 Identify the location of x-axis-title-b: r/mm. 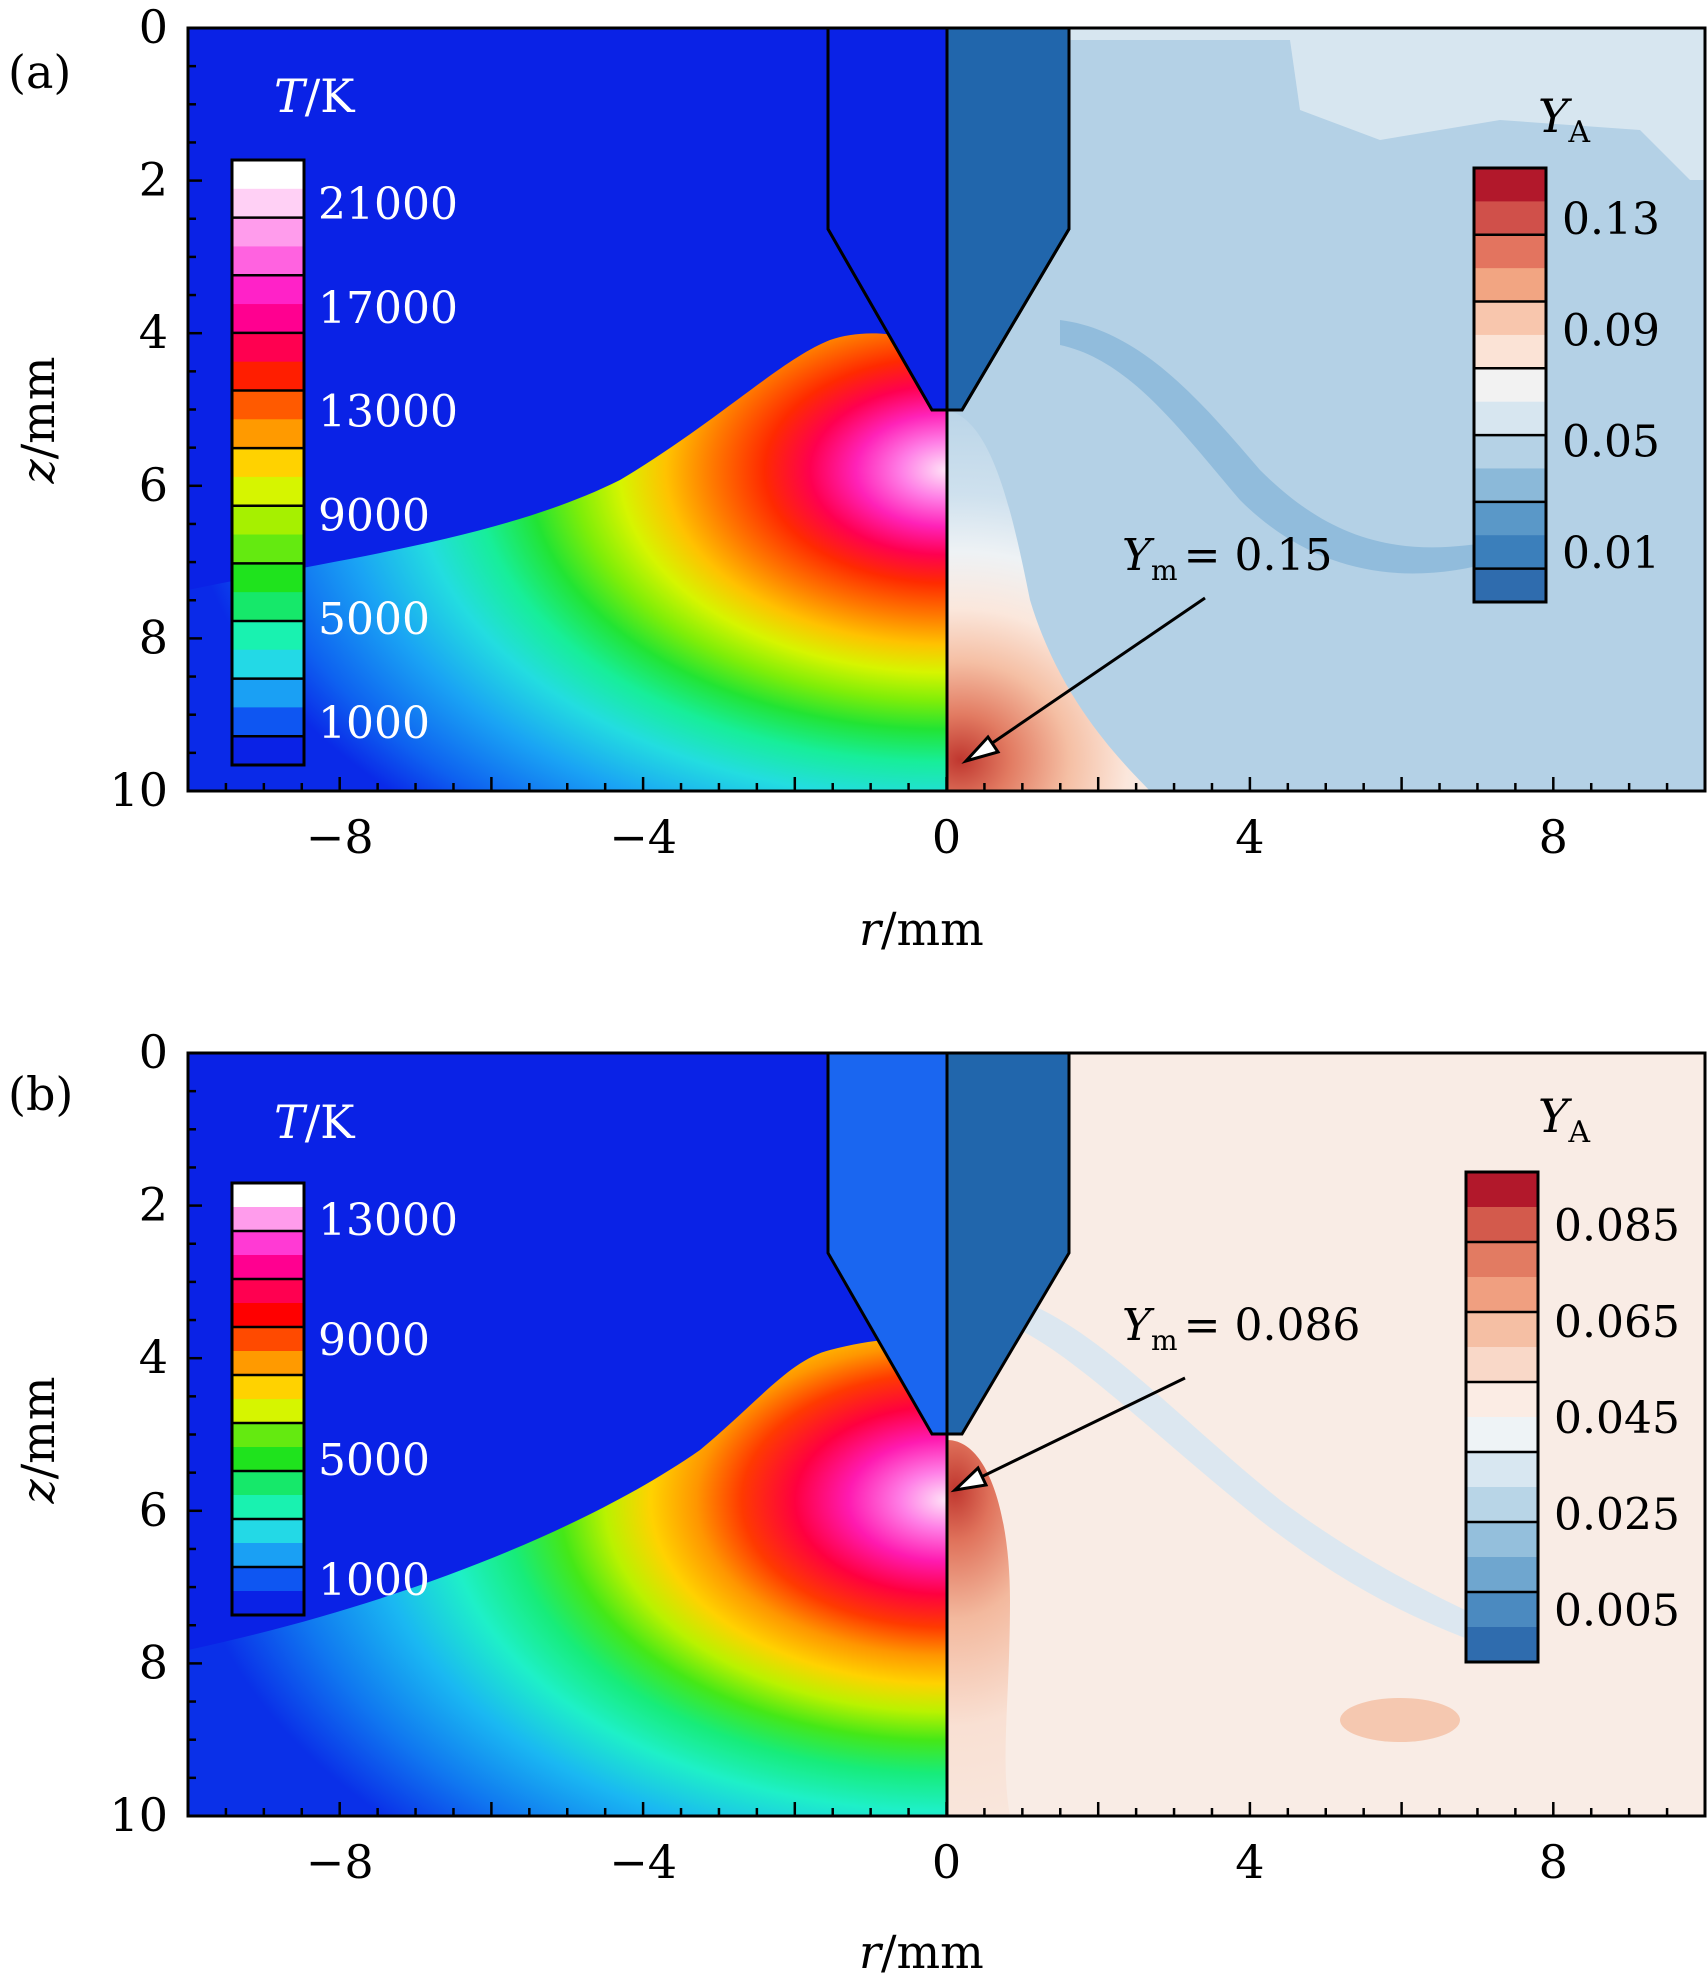
(921, 1952).